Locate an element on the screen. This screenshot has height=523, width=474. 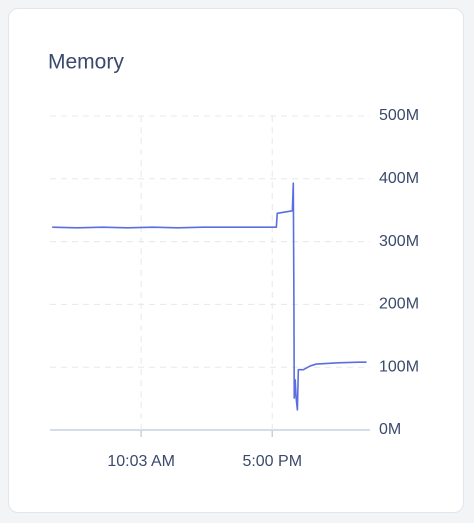
y-tick-label: 100M is located at coordinates (399, 366).